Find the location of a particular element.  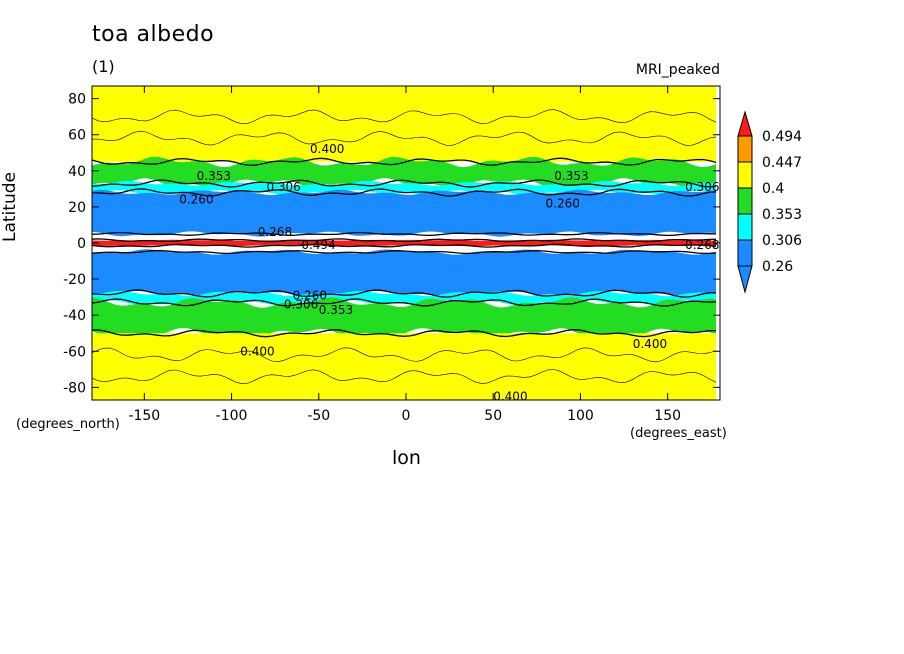

contour-label-5: 0.494 is located at coordinates (318, 245).